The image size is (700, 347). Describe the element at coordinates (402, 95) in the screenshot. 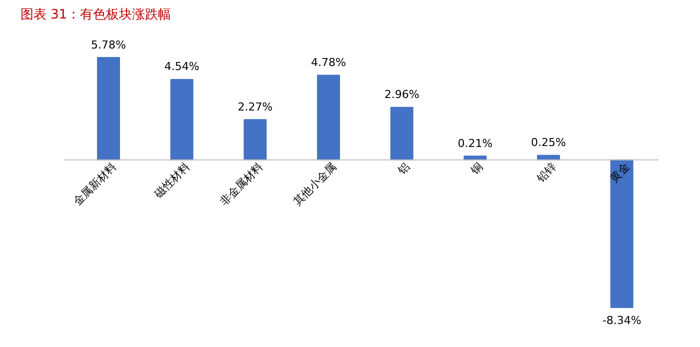

I see `data-label: 2.96%` at that location.